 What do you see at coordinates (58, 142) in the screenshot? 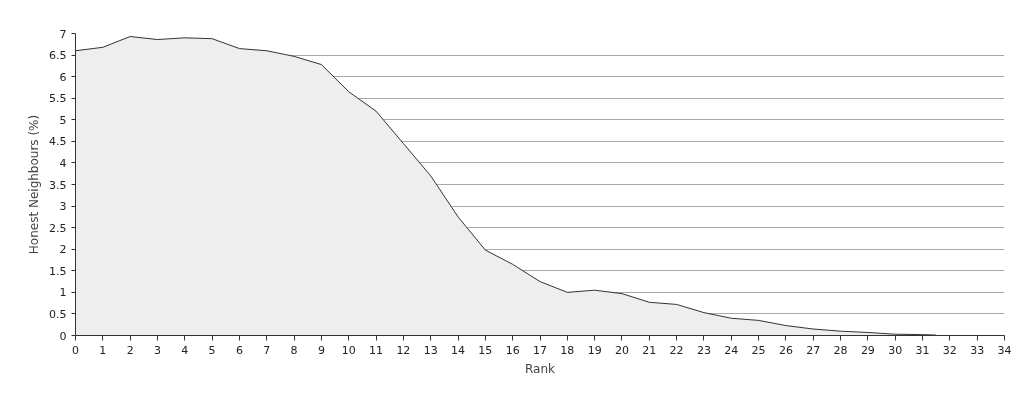
I see `y-tick-label: 4.5` at bounding box center [58, 142].